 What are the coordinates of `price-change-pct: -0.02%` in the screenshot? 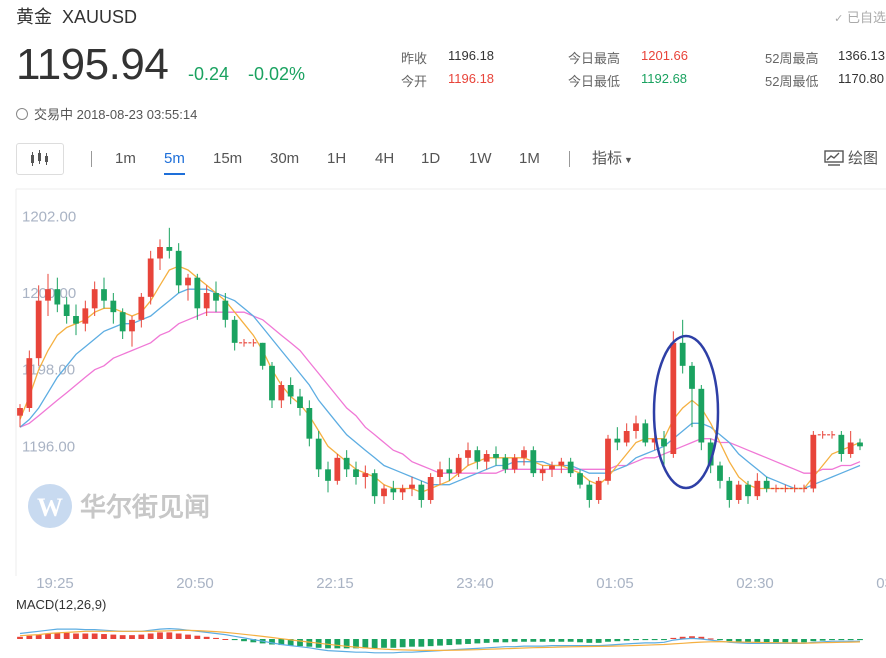 It's located at (277, 74).